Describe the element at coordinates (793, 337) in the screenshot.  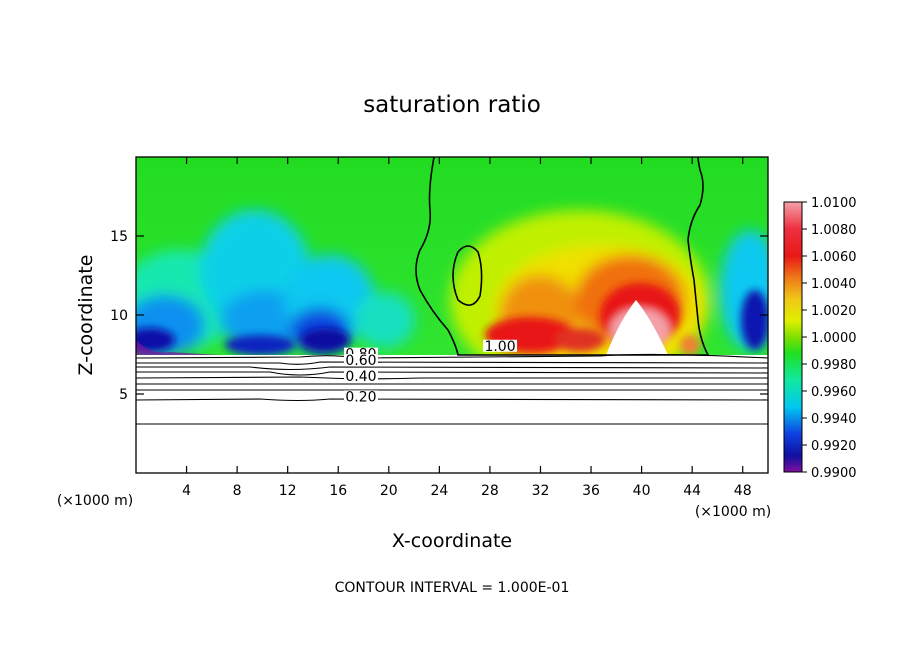
I see `colorbar` at that location.